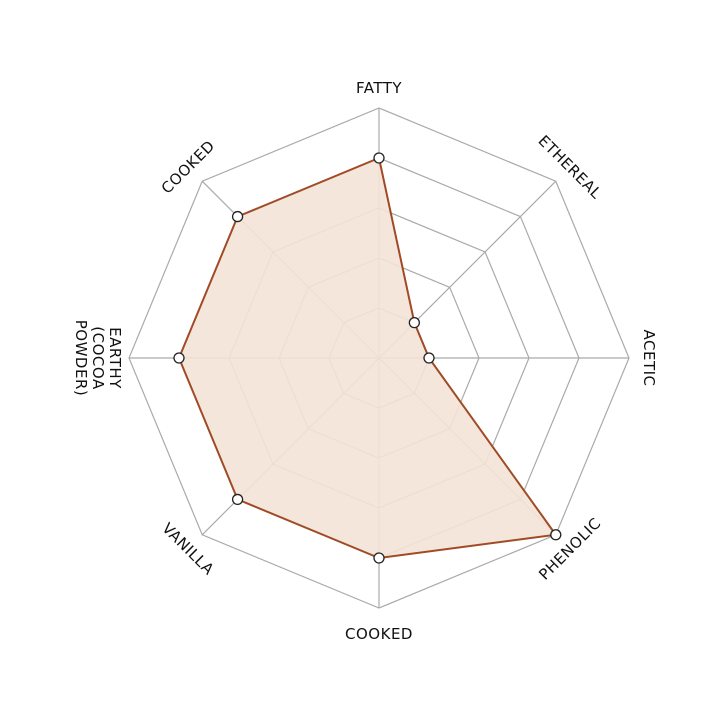 Image resolution: width=720 pixels, height=720 pixels. I want to click on axis-label-line: ACETIC, so click(649, 357).